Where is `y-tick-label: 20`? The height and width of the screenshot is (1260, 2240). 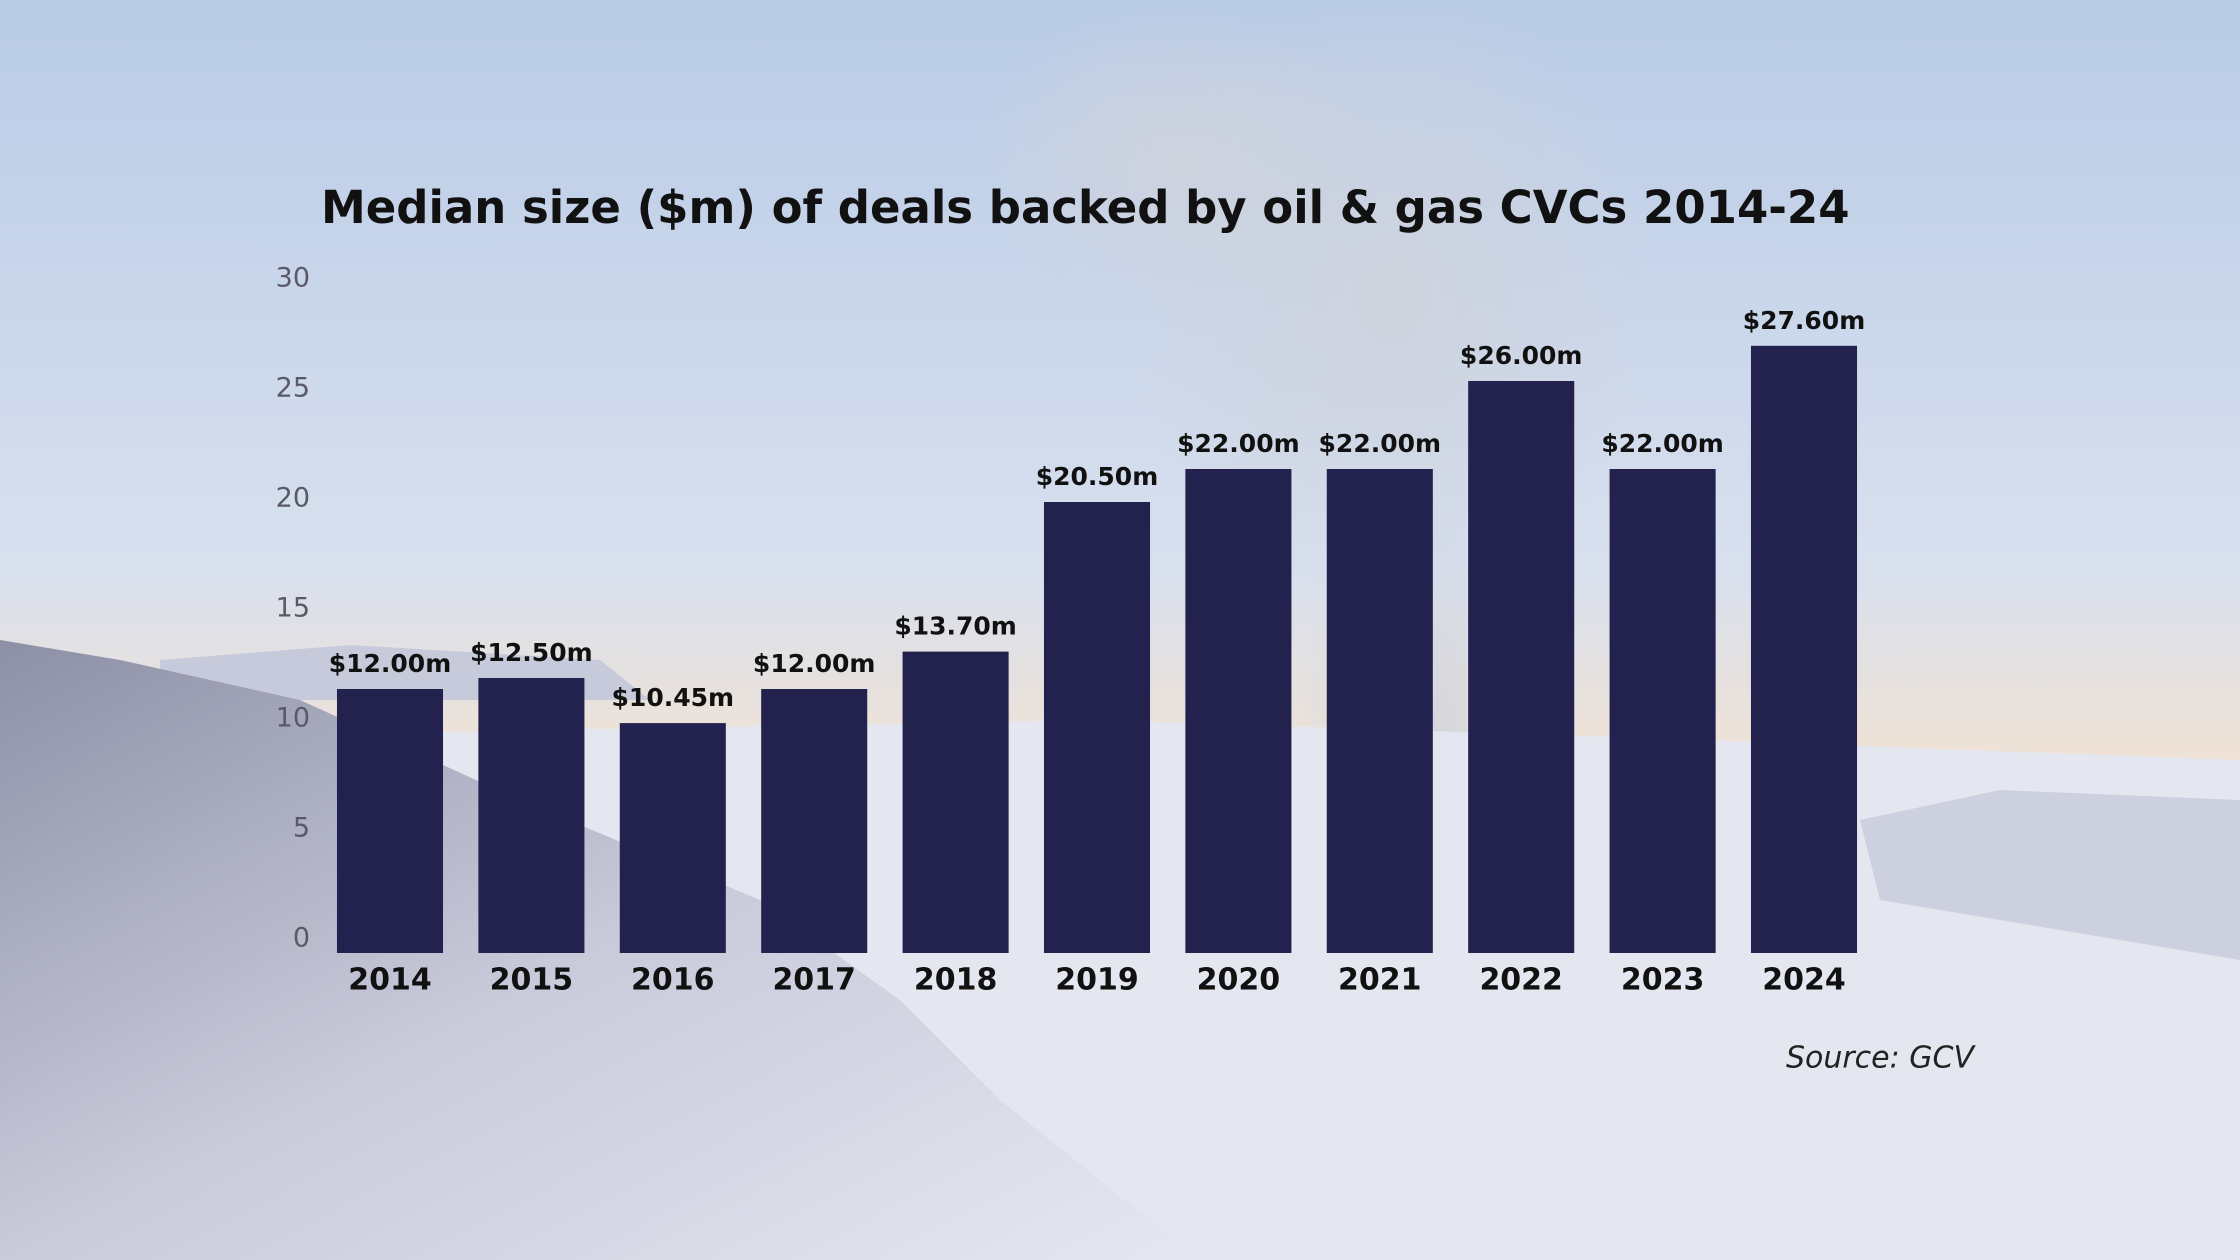 y-tick-label: 20 is located at coordinates (293, 498).